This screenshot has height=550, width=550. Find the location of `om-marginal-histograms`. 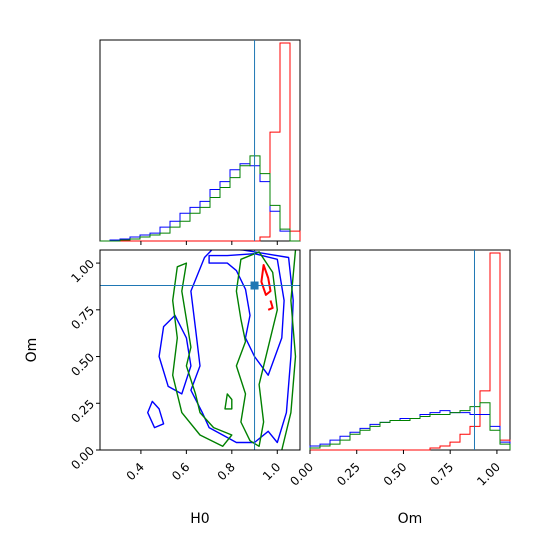

om-marginal-histograms is located at coordinates (410, 351).